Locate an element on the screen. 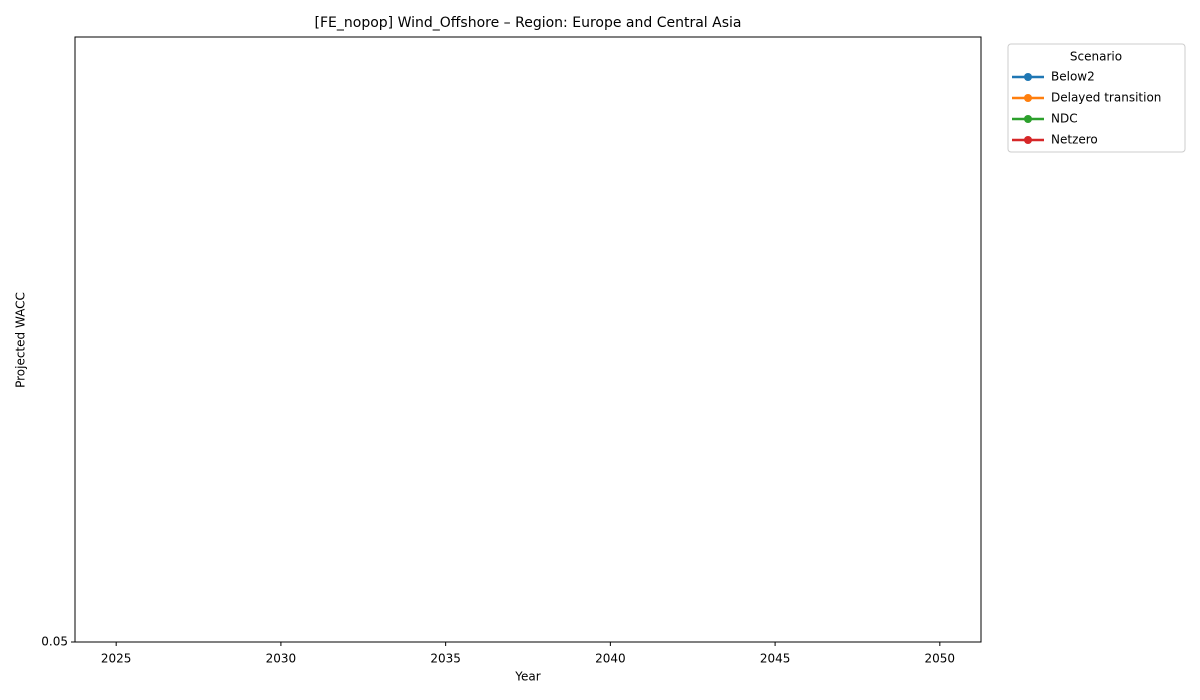 Image resolution: width=1200 pixels, height=700 pixels. legend-title: Scenario is located at coordinates (1096, 57).